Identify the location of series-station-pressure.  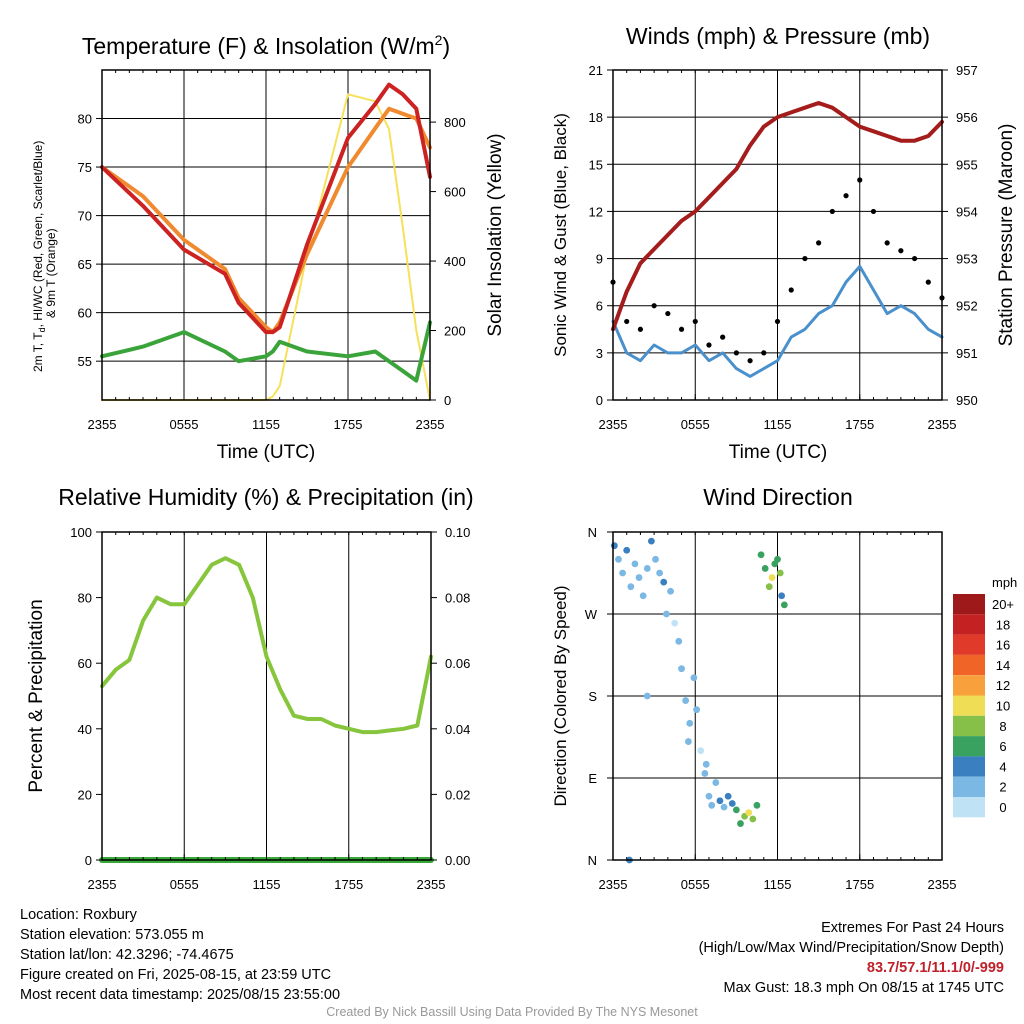
(777, 216).